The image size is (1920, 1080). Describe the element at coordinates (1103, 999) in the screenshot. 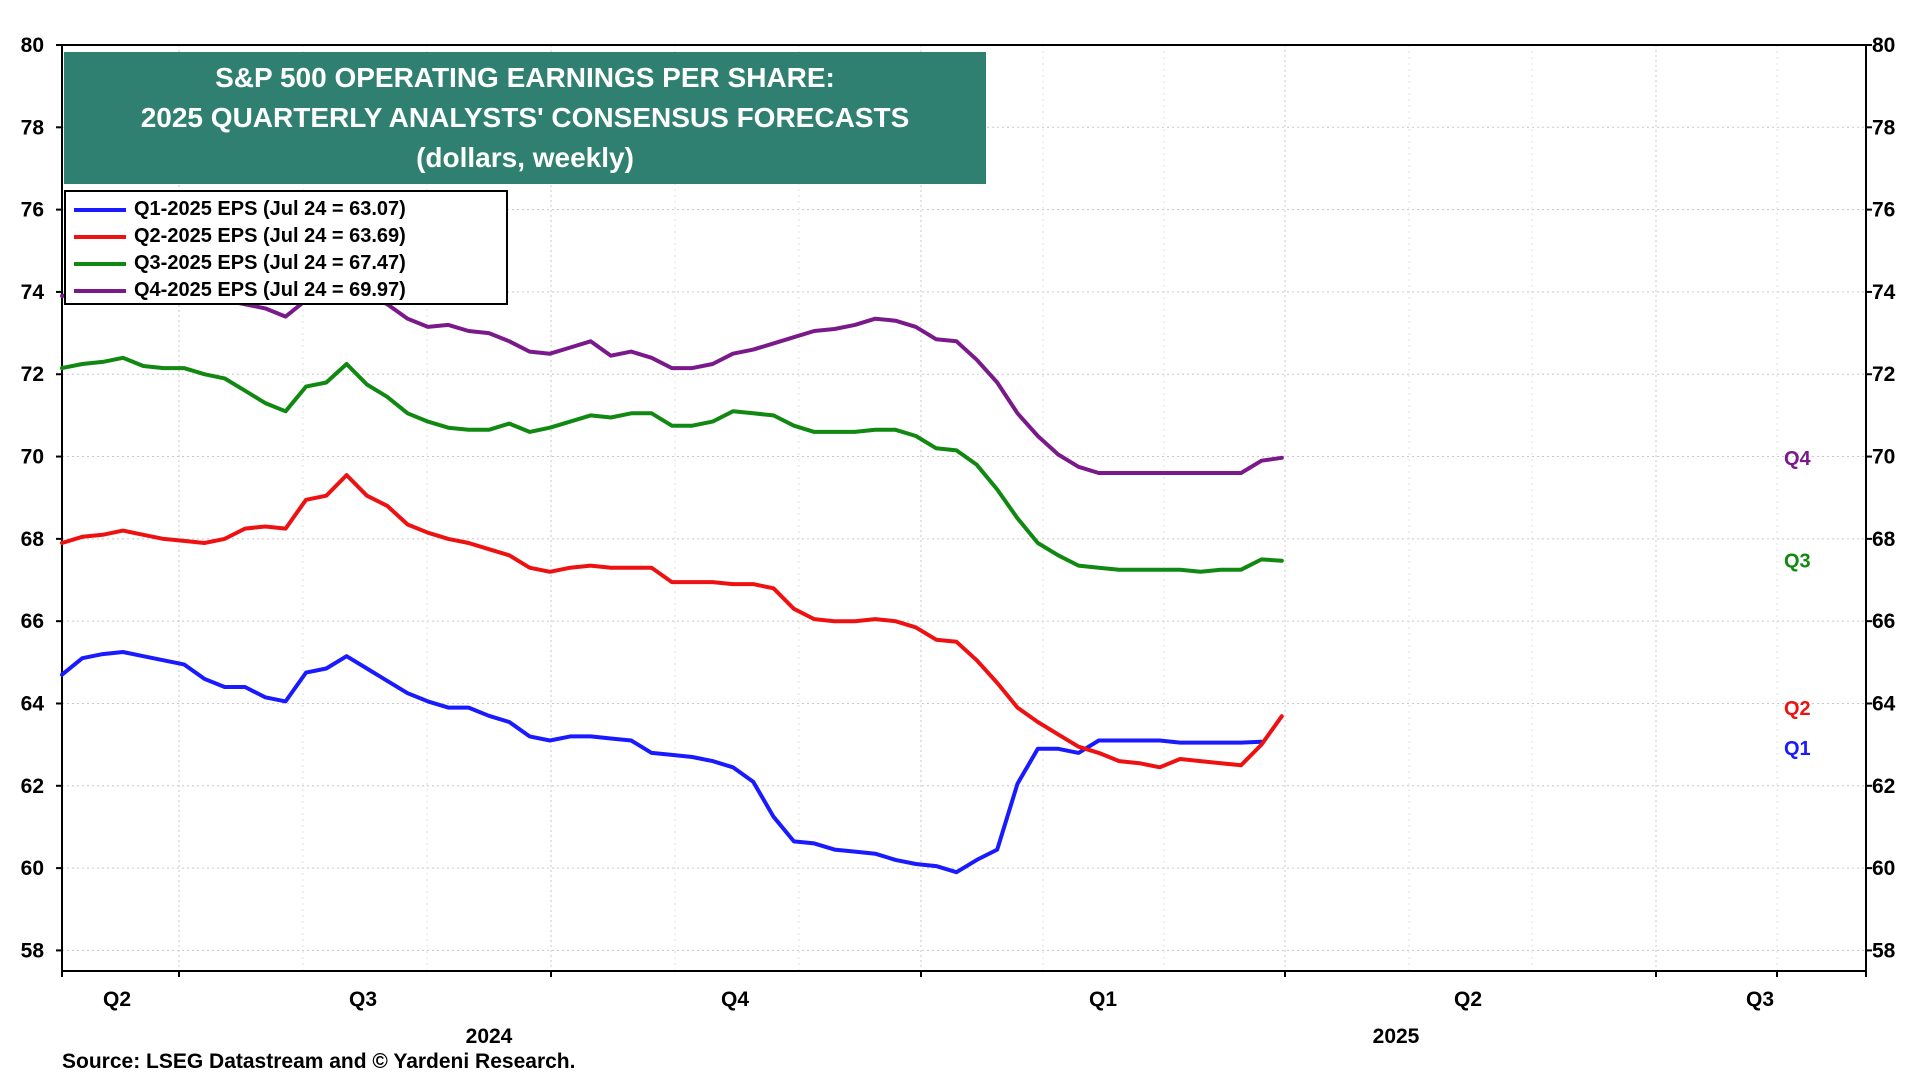

I see `x-quarter-label: Q1` at that location.